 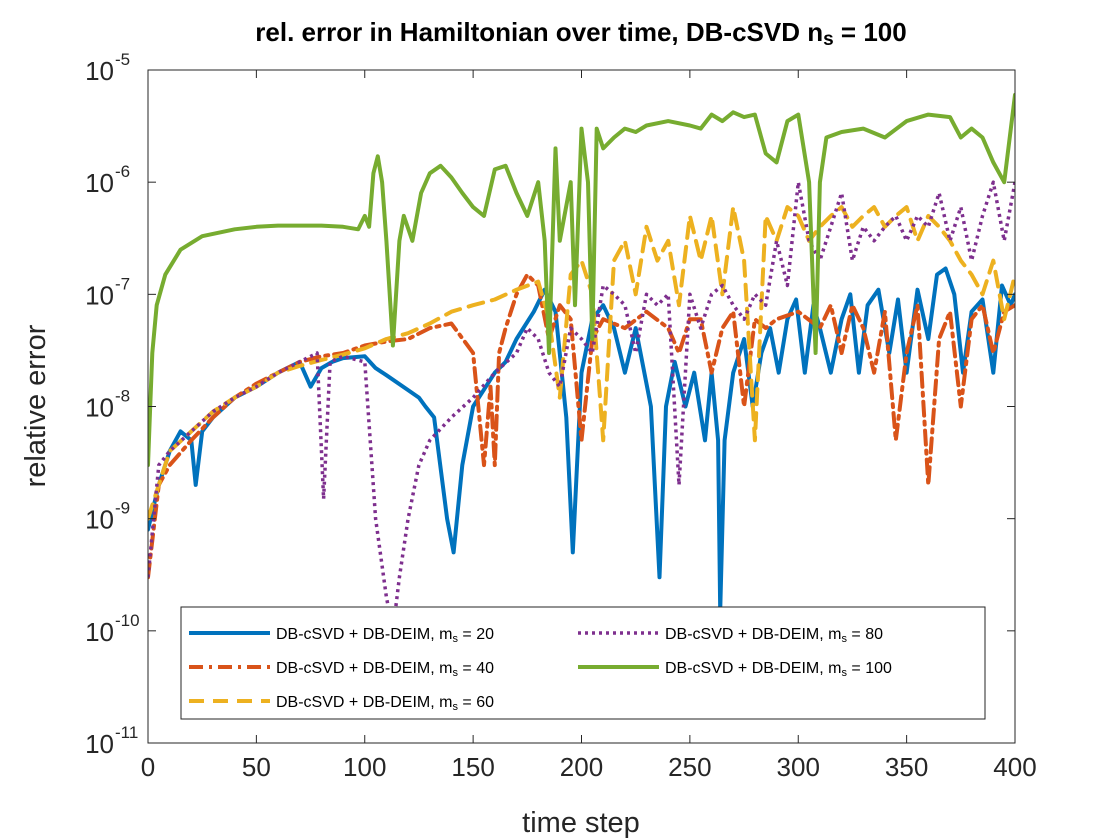 I want to click on y-tick-exponent: -11, so click(x=126, y=732).